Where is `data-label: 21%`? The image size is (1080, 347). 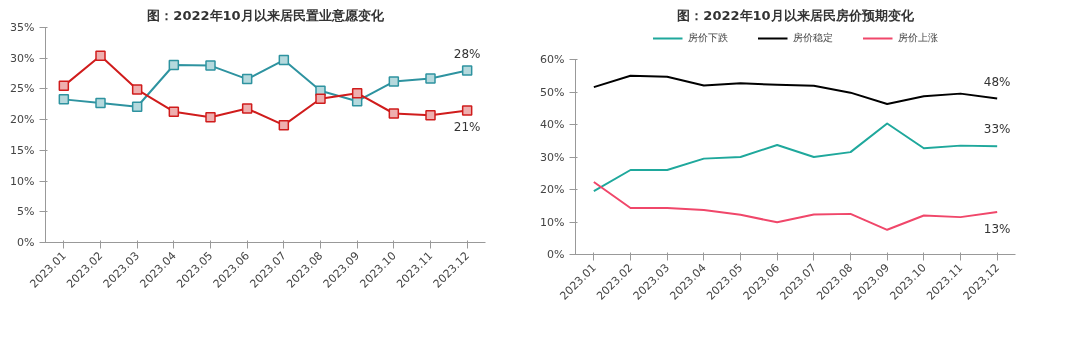 data-label: 21% is located at coordinates (467, 127).